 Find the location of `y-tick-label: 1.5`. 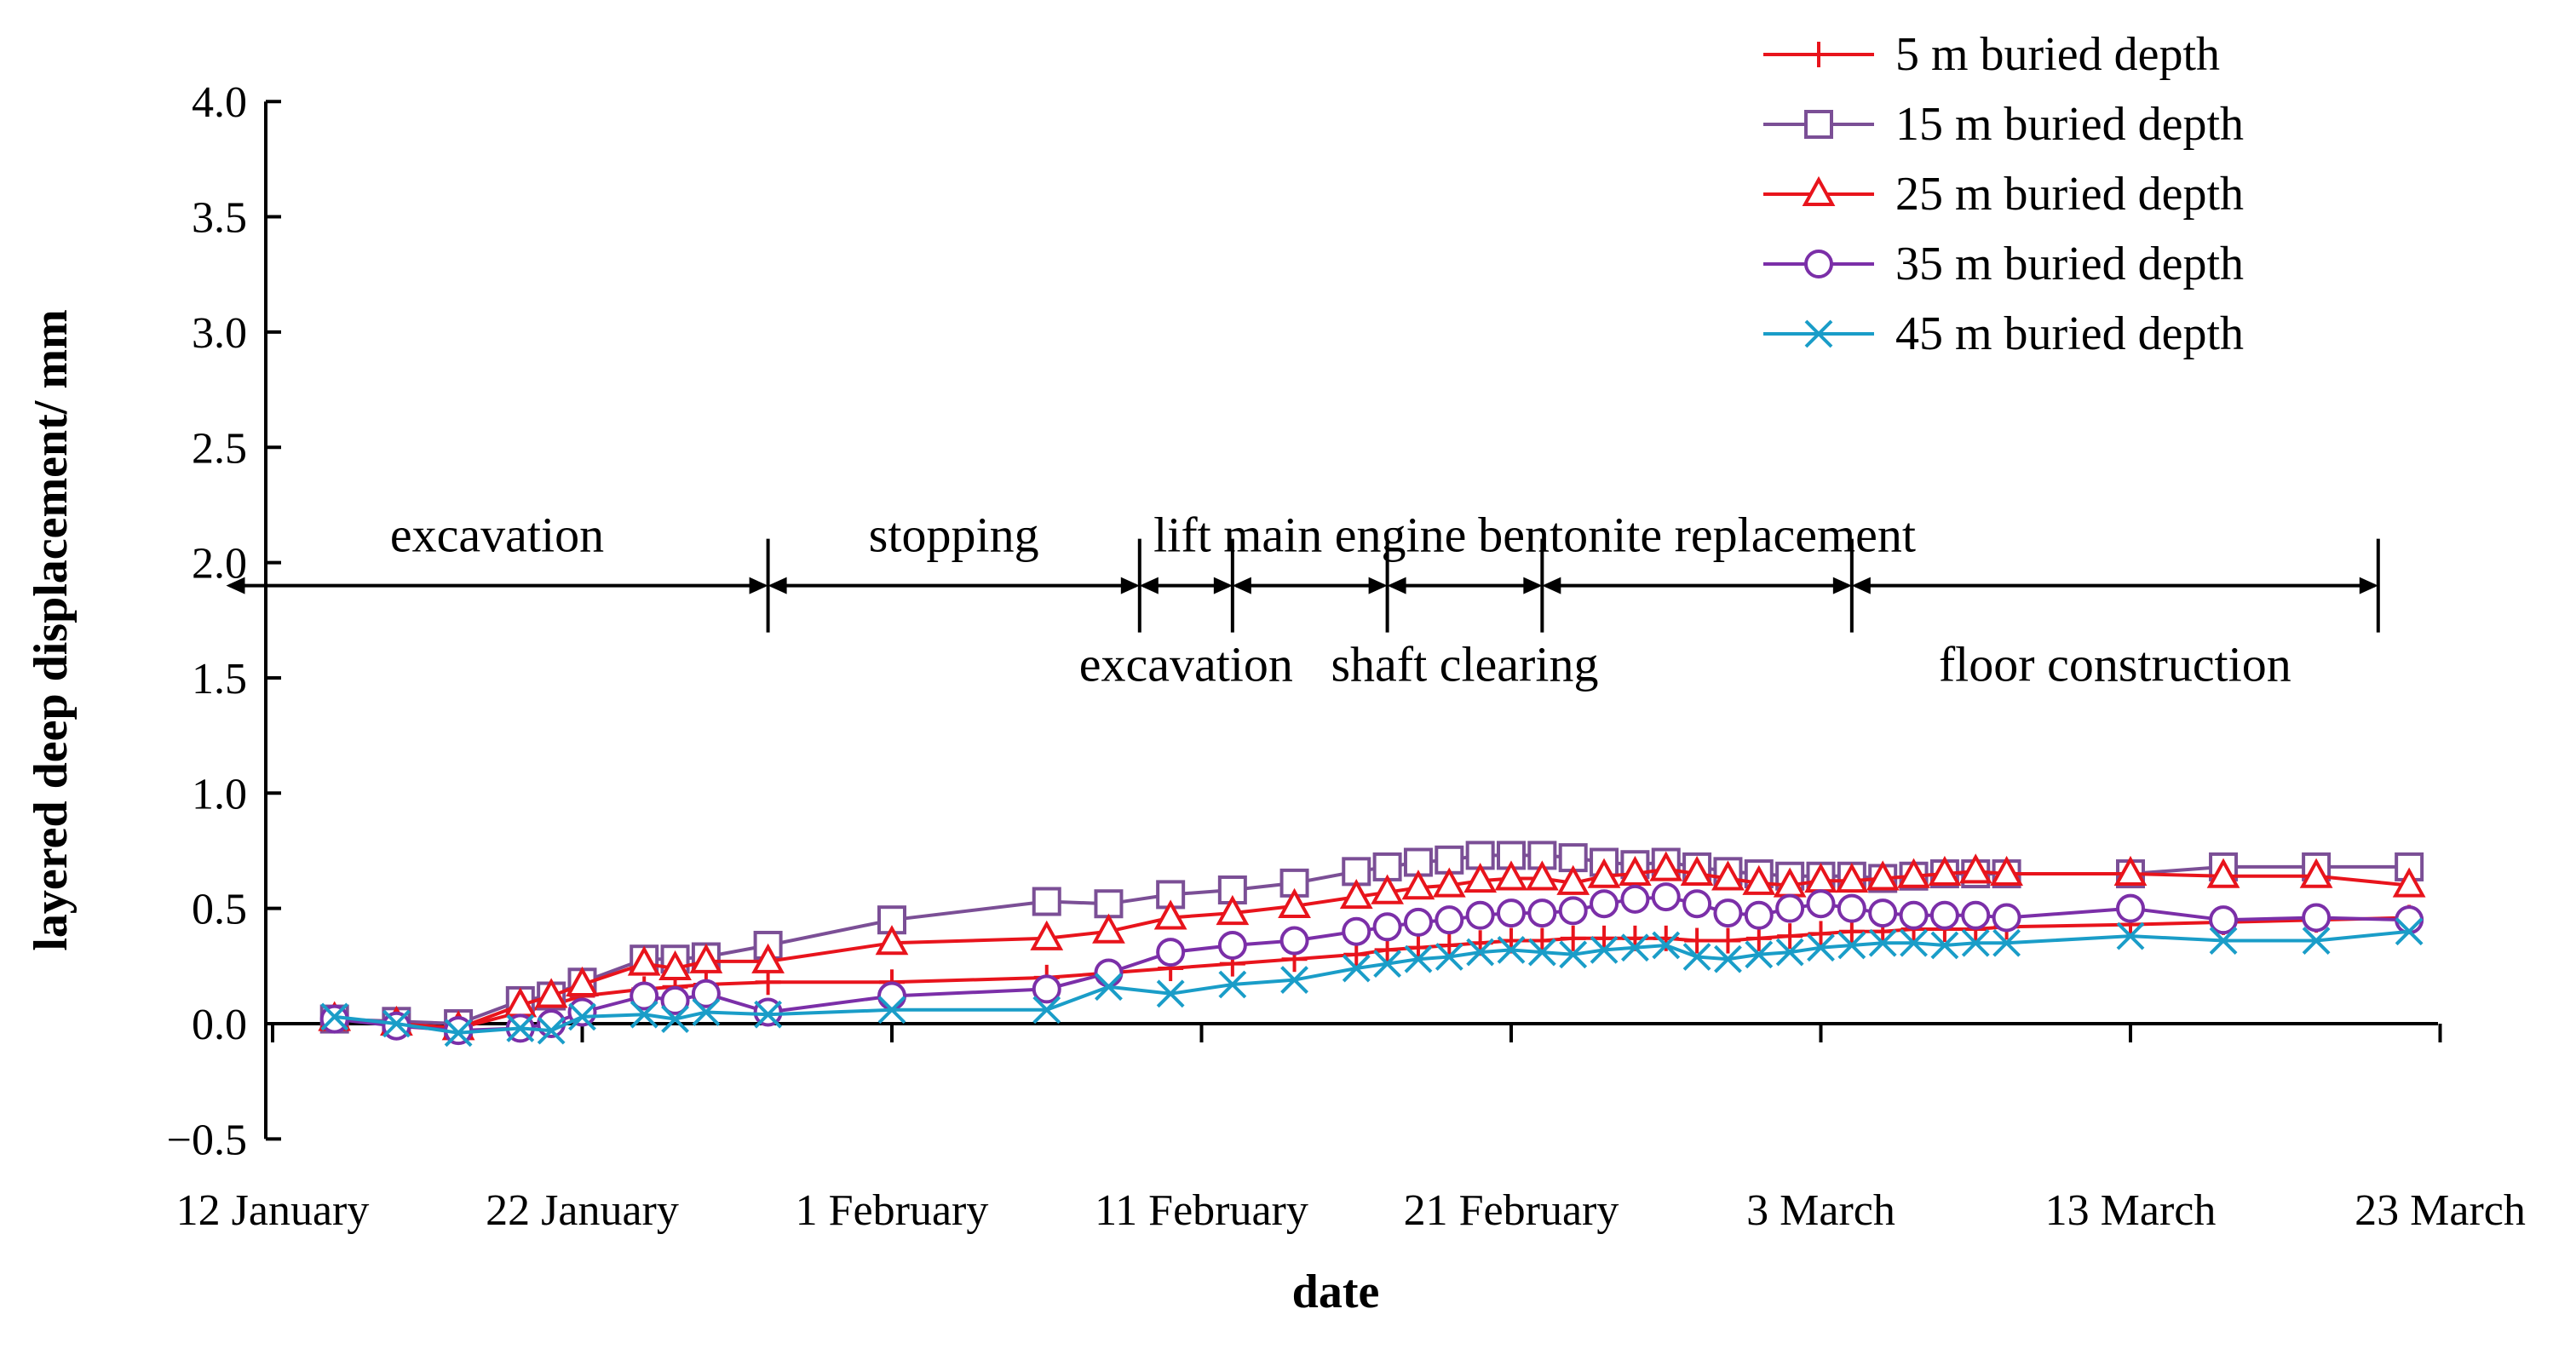

y-tick-label: 1.5 is located at coordinates (220, 679).